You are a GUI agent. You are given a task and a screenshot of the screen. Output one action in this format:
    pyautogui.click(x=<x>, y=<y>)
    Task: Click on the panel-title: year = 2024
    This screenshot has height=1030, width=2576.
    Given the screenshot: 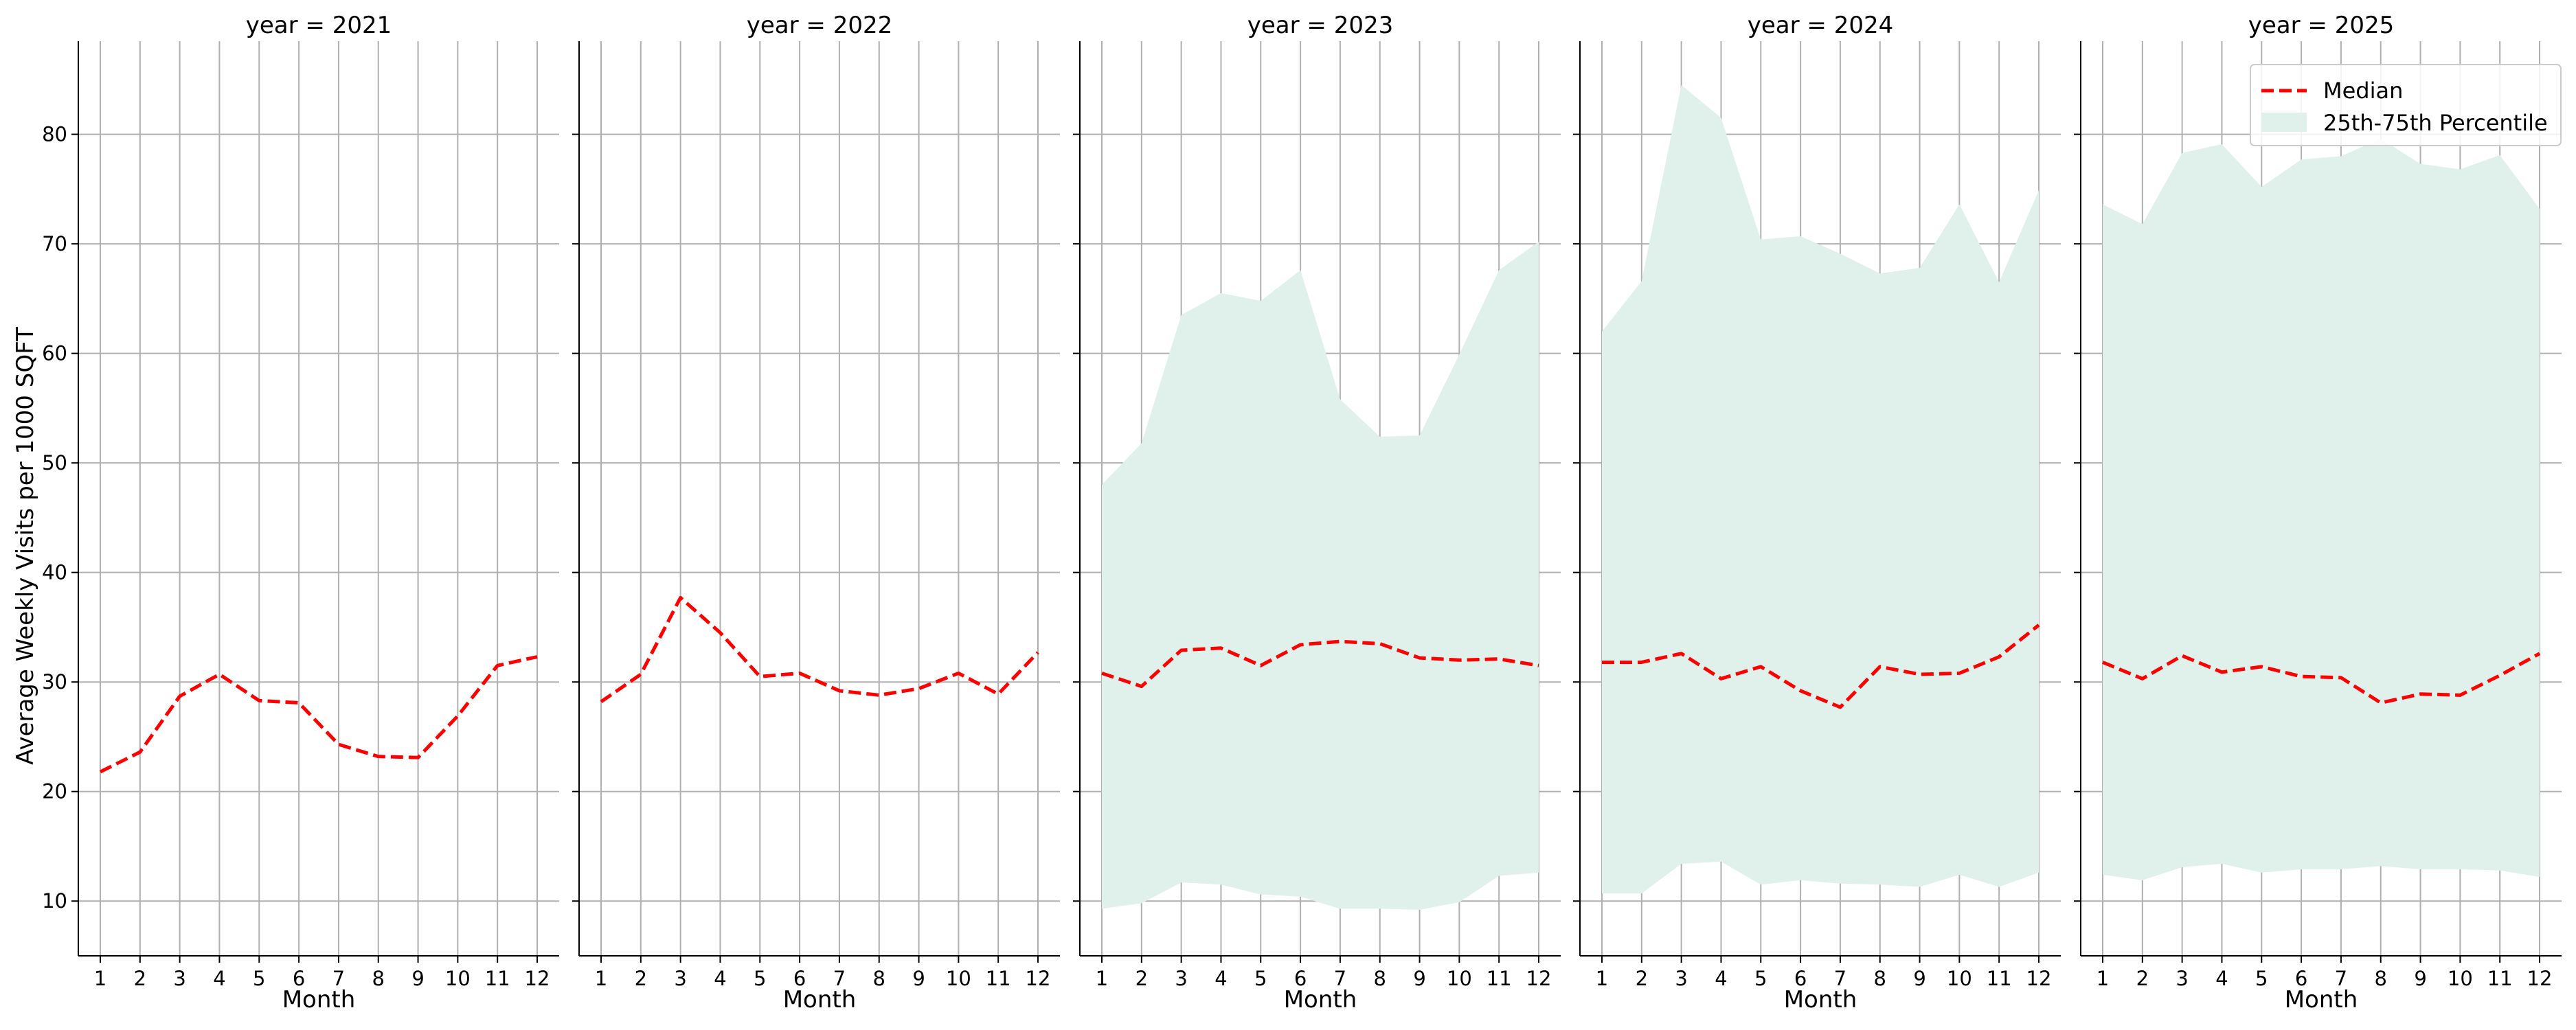 What is the action you would take?
    pyautogui.click(x=1820, y=25)
    